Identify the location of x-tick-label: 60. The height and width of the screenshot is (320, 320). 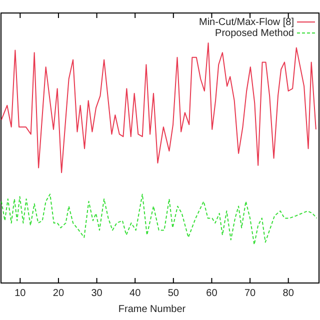
(212, 293).